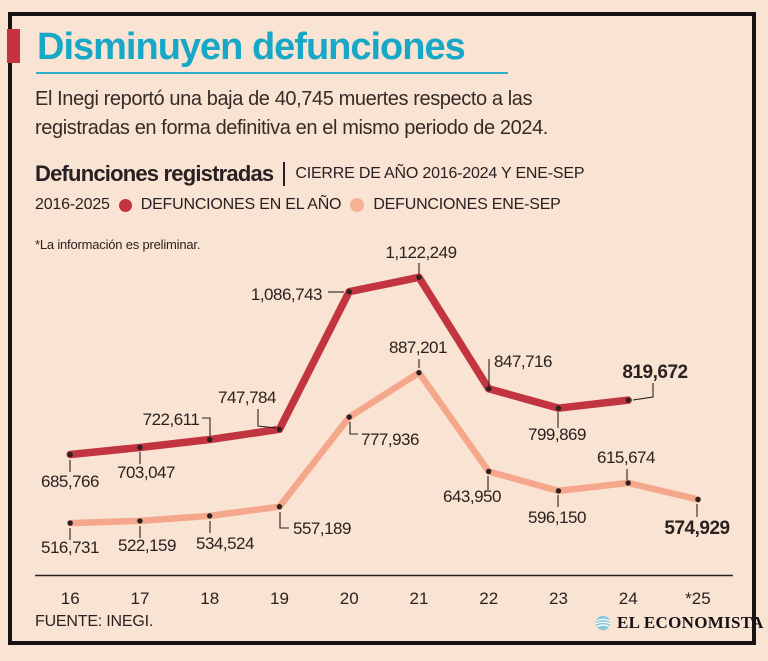  What do you see at coordinates (696, 528) in the screenshot?
I see `svg-text: 574,929` at bounding box center [696, 528].